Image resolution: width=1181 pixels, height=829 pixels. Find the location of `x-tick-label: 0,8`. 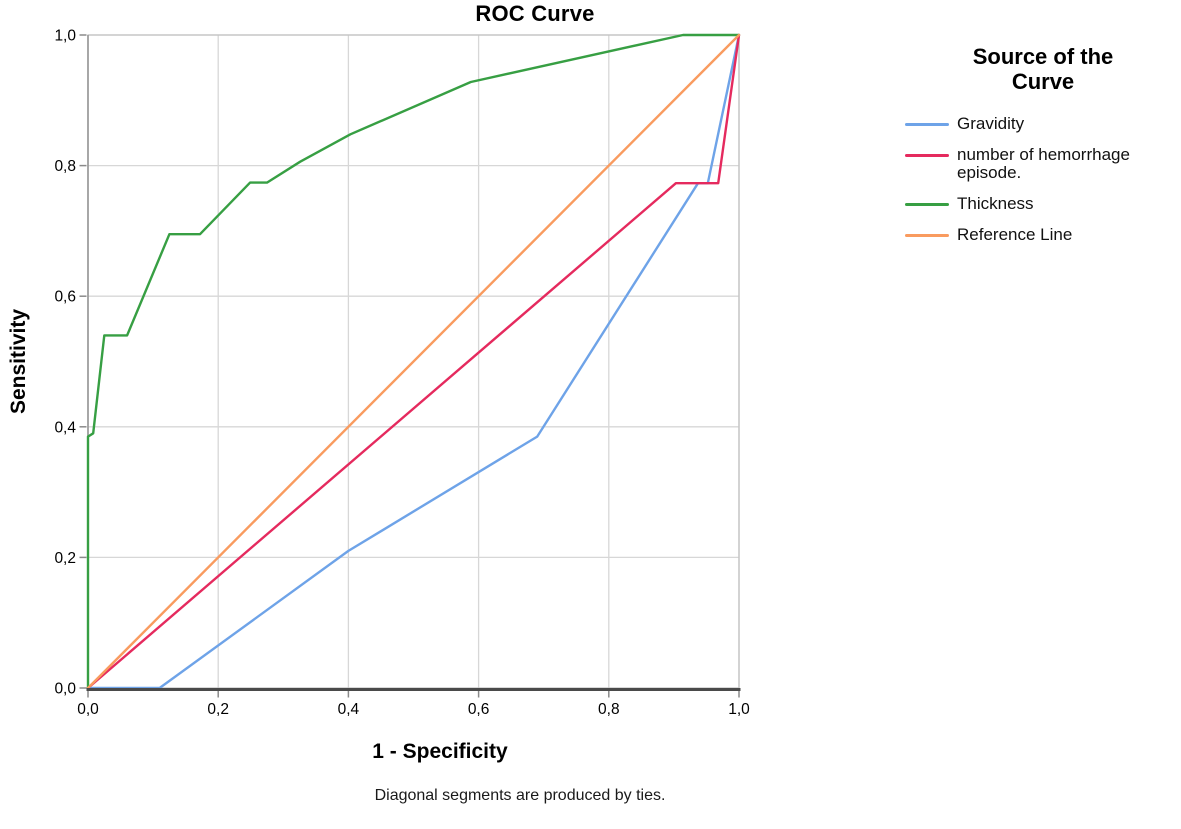

x-tick-label: 0,8 is located at coordinates (609, 709).